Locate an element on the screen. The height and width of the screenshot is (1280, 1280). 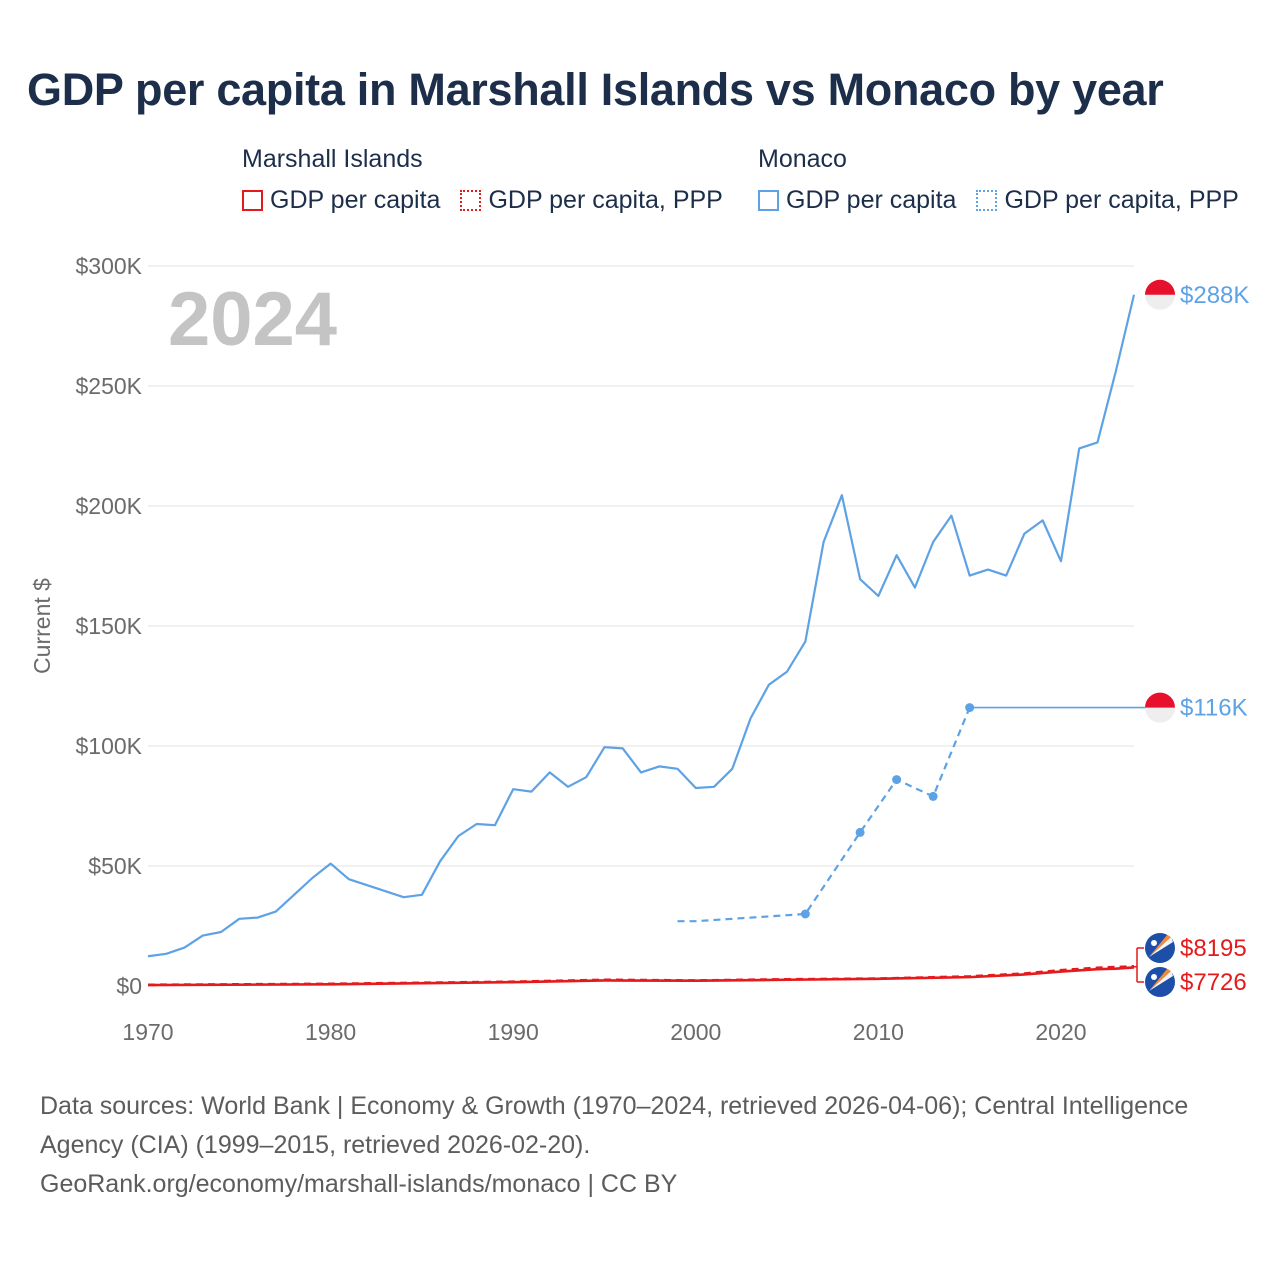
label-bracket is located at coordinates (1139, 965).